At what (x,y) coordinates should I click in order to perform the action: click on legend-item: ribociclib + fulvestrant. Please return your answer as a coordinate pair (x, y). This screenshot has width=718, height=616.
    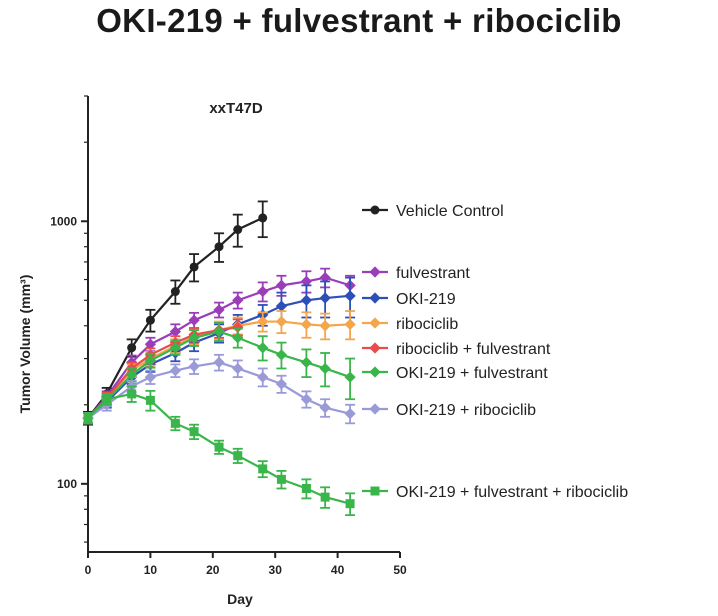
    Looking at the image, I should click on (456, 349).